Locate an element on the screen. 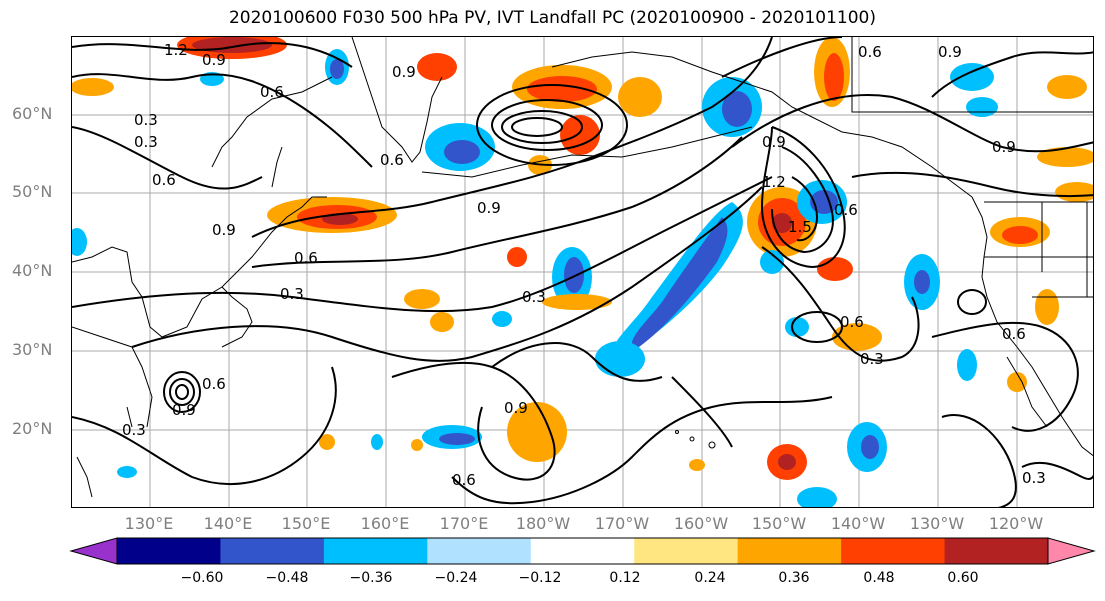  lon-label-130w: 130°W is located at coordinates (937, 523).